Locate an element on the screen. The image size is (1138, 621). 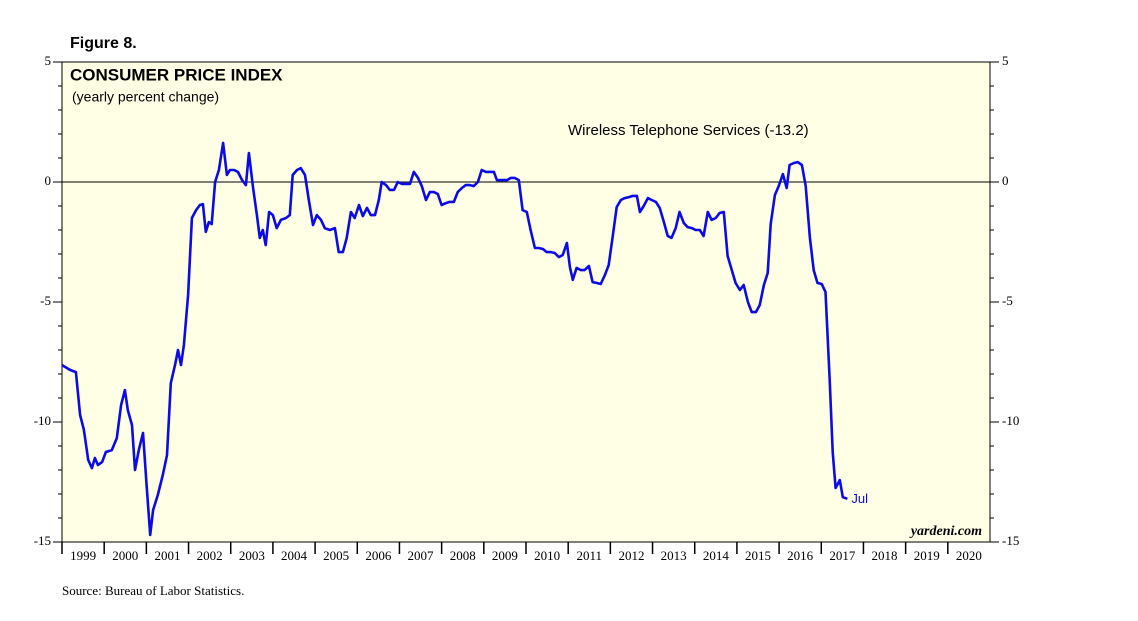
x-tick-label: 2014 is located at coordinates (716, 555).